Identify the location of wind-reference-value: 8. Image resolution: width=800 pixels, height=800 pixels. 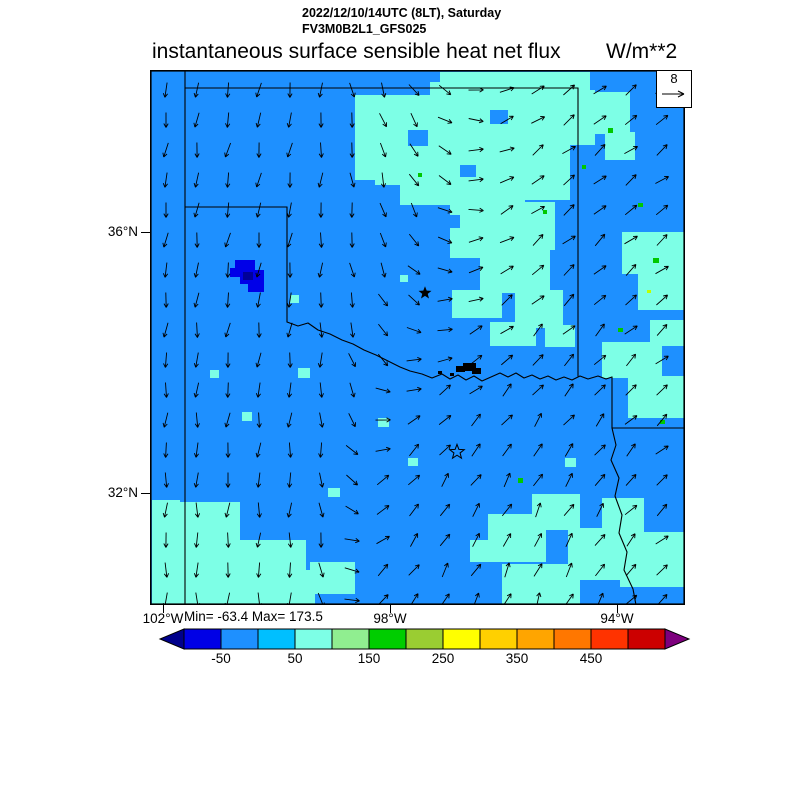
(674, 78).